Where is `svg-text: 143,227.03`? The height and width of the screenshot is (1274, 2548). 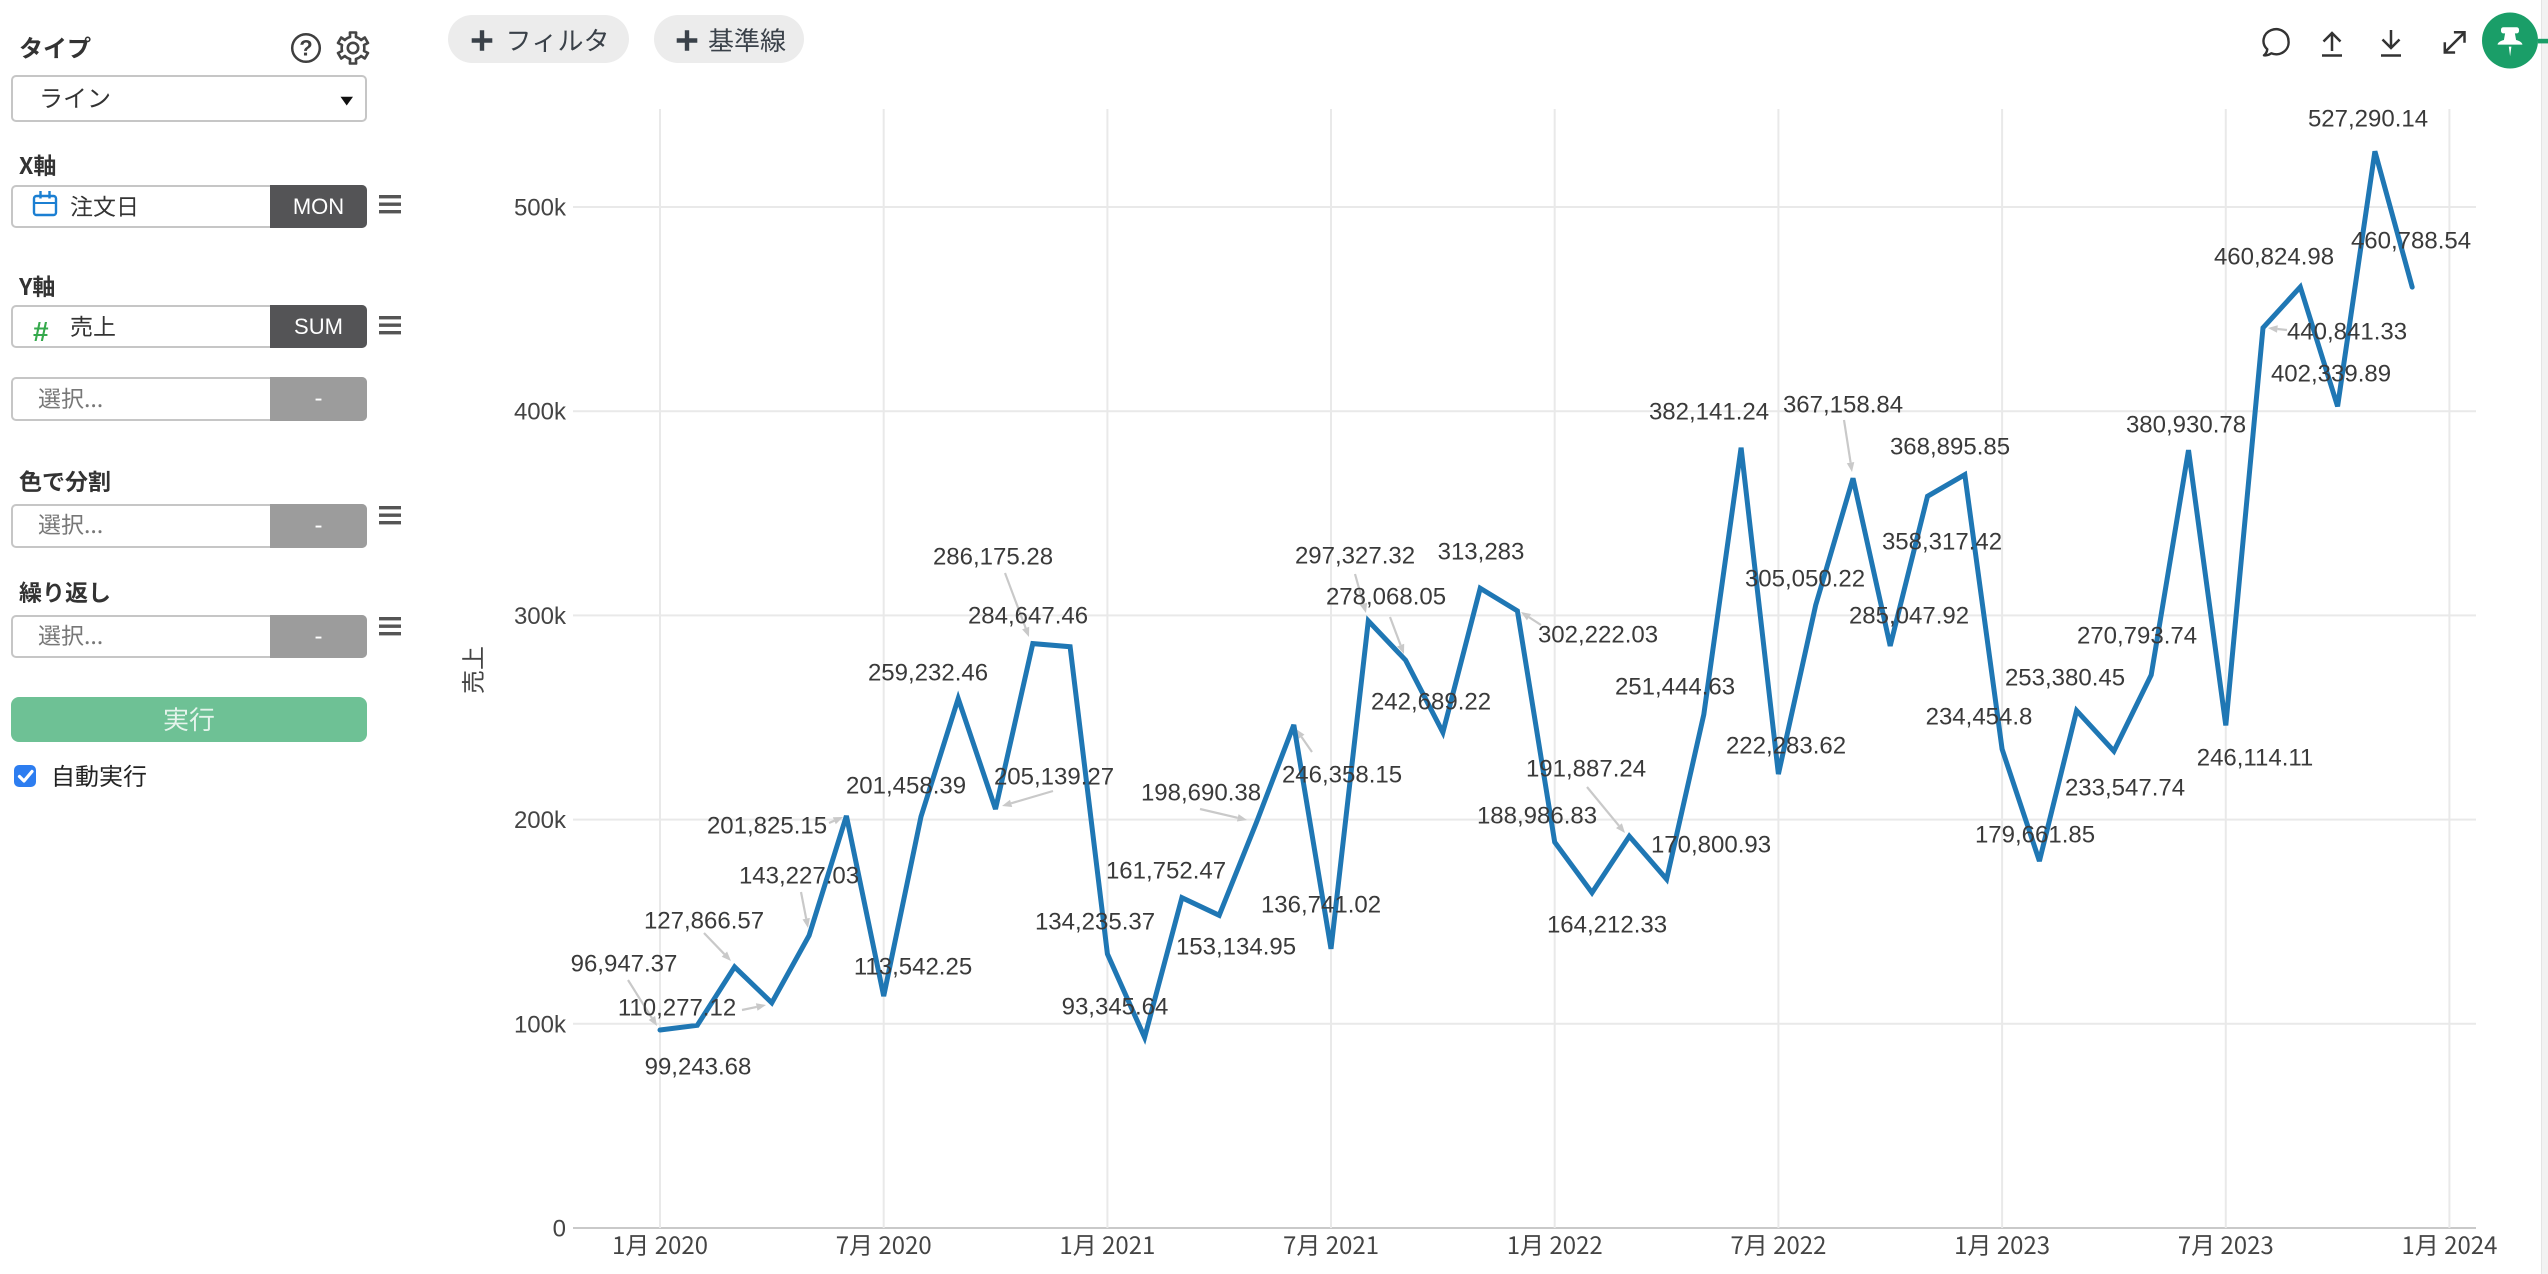 svg-text: 143,227.03 is located at coordinates (799, 876).